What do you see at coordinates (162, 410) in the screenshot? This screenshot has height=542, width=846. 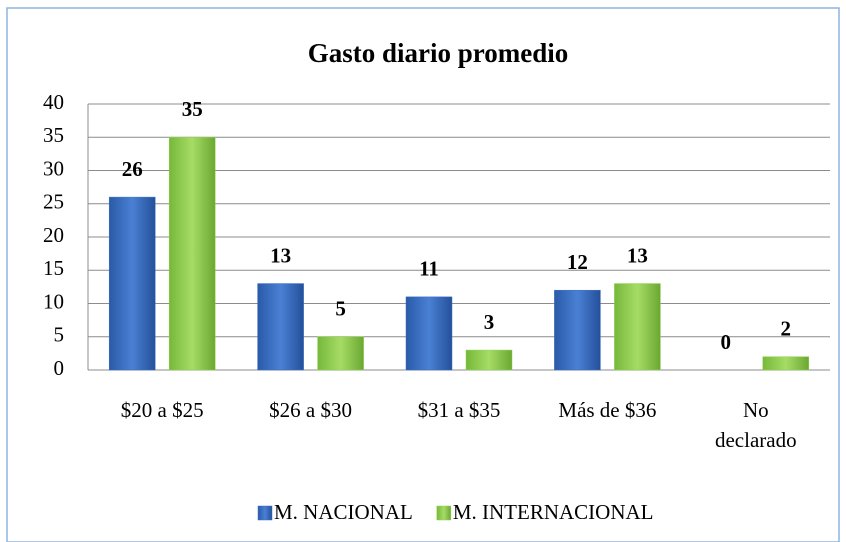 I see `x-tick-label: $20 a $25` at bounding box center [162, 410].